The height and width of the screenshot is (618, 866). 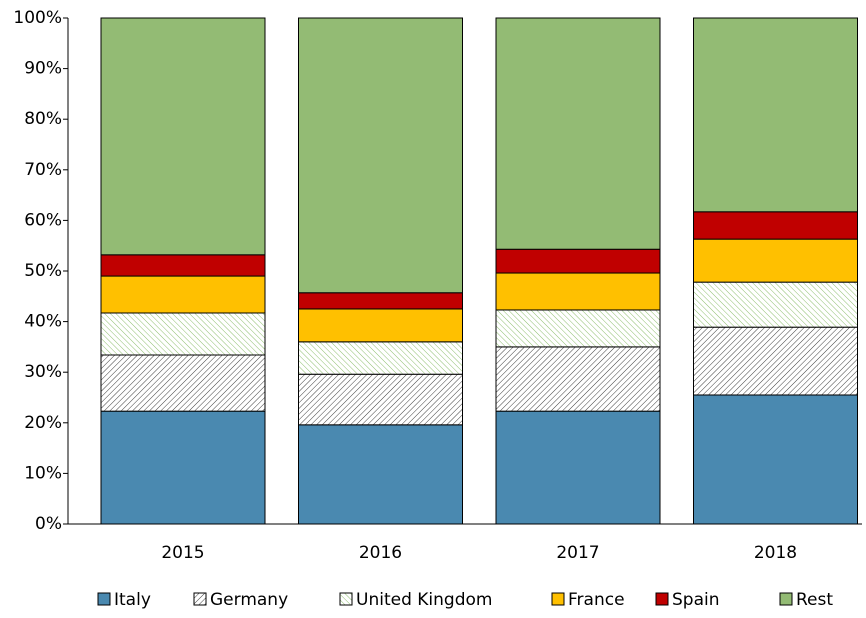 I want to click on y-tick-label: 70%, so click(x=43, y=170).